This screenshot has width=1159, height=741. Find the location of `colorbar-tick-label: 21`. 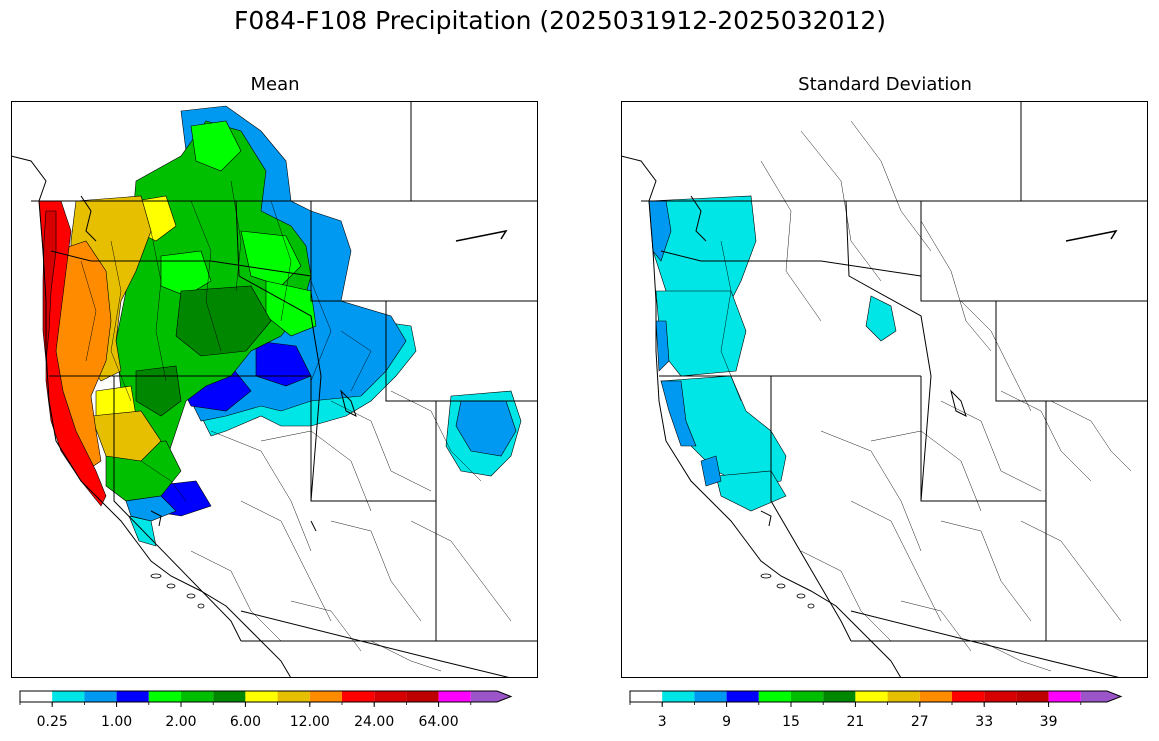

colorbar-tick-label: 21 is located at coordinates (855, 722).